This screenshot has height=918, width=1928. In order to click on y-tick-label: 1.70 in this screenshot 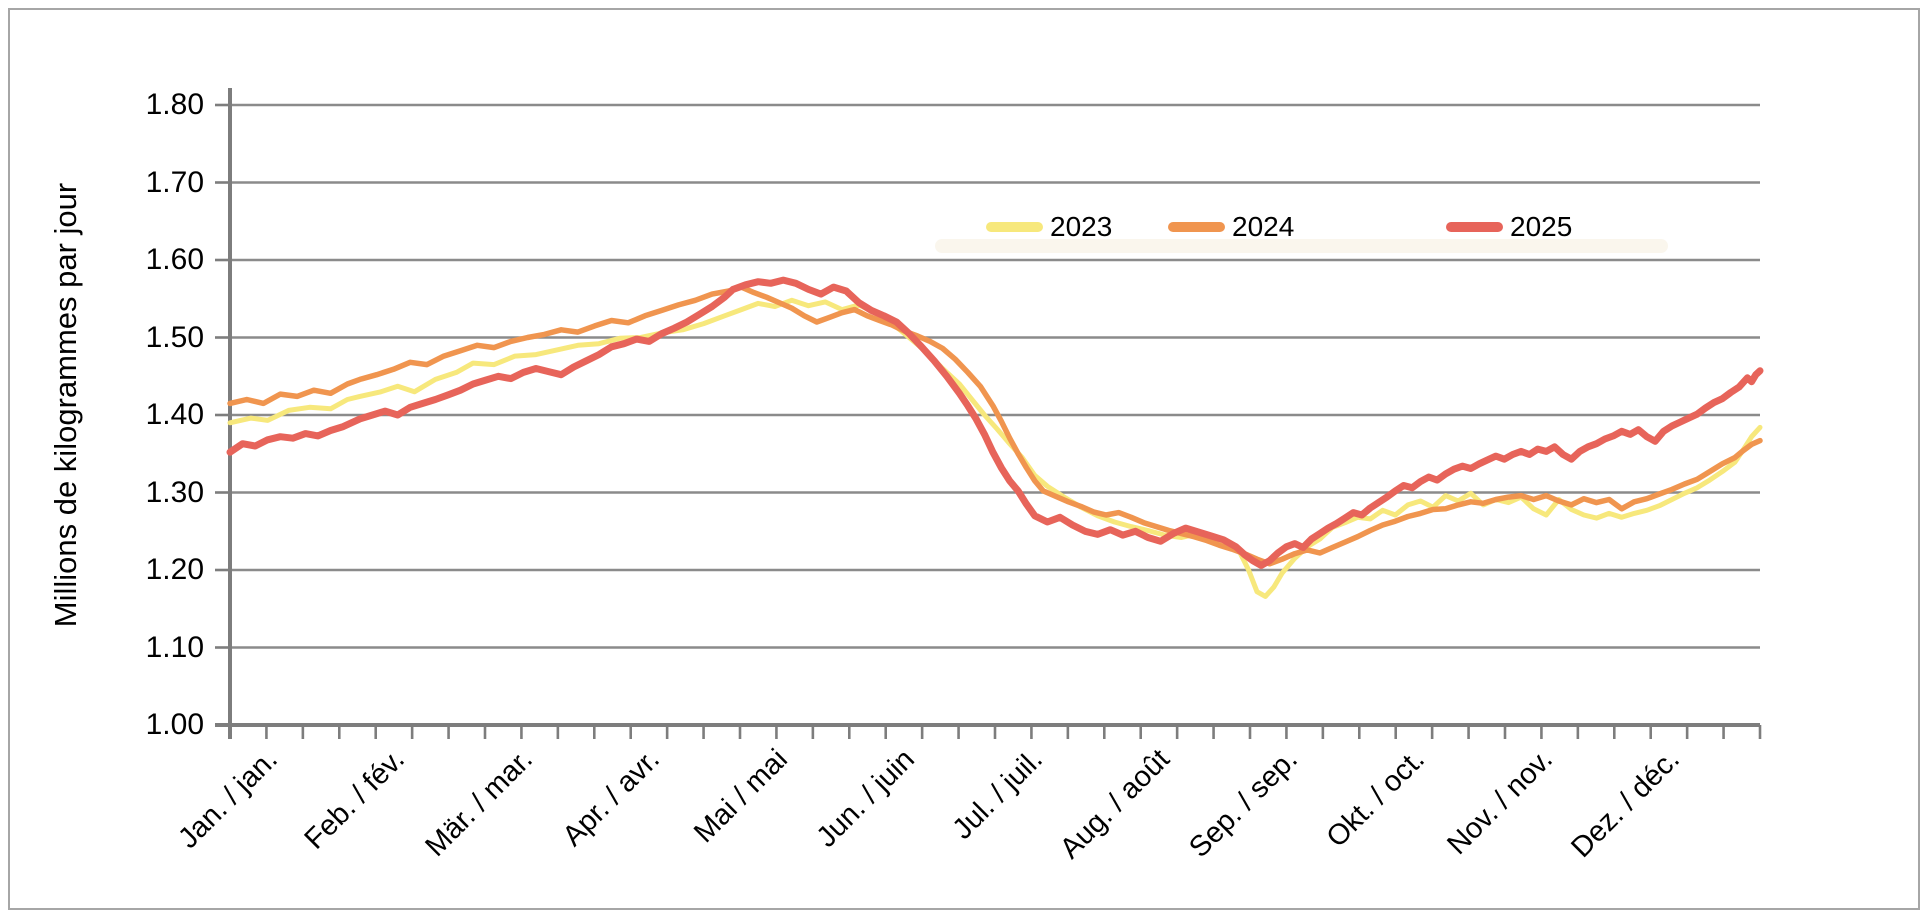, I will do `click(174, 182)`.